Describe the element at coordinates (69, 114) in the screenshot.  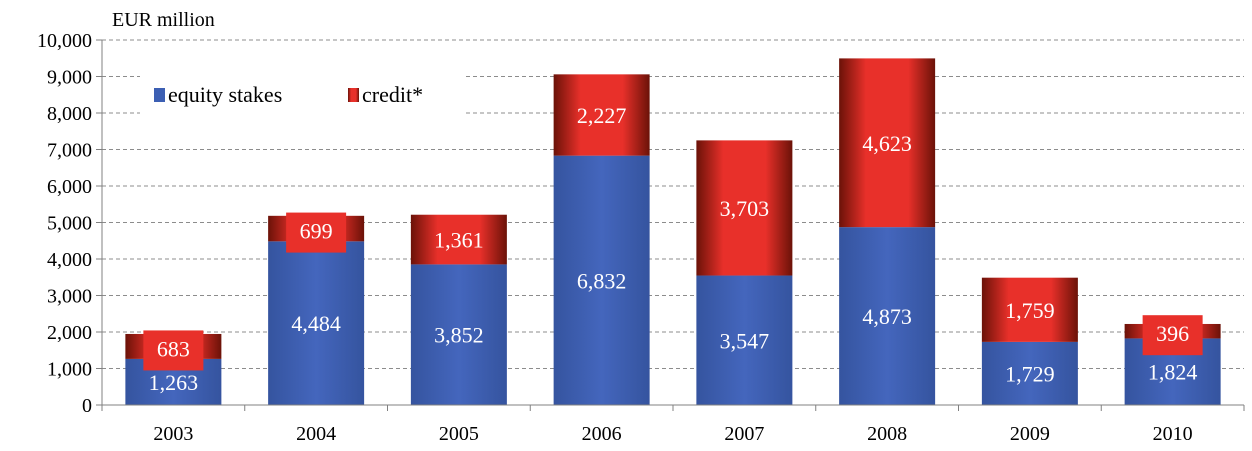
I see `y-tick-label: 8,000` at that location.